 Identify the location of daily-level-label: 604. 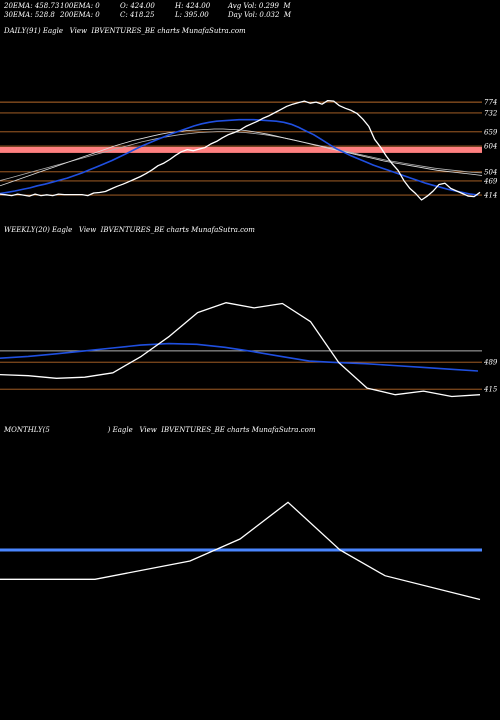
(490, 147).